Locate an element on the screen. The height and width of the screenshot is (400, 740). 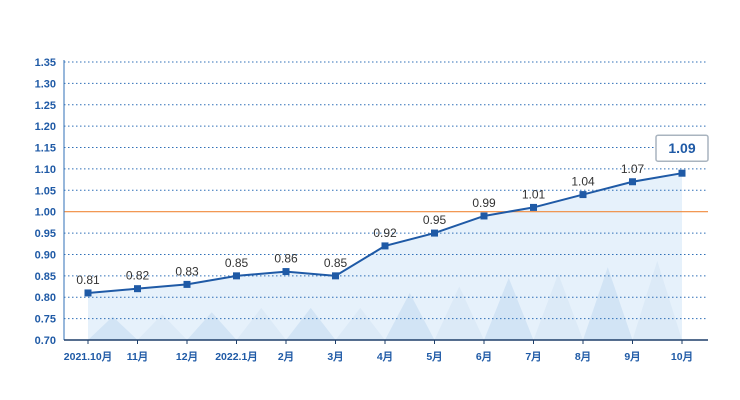
x-tick-label: 8月 is located at coordinates (583, 357).